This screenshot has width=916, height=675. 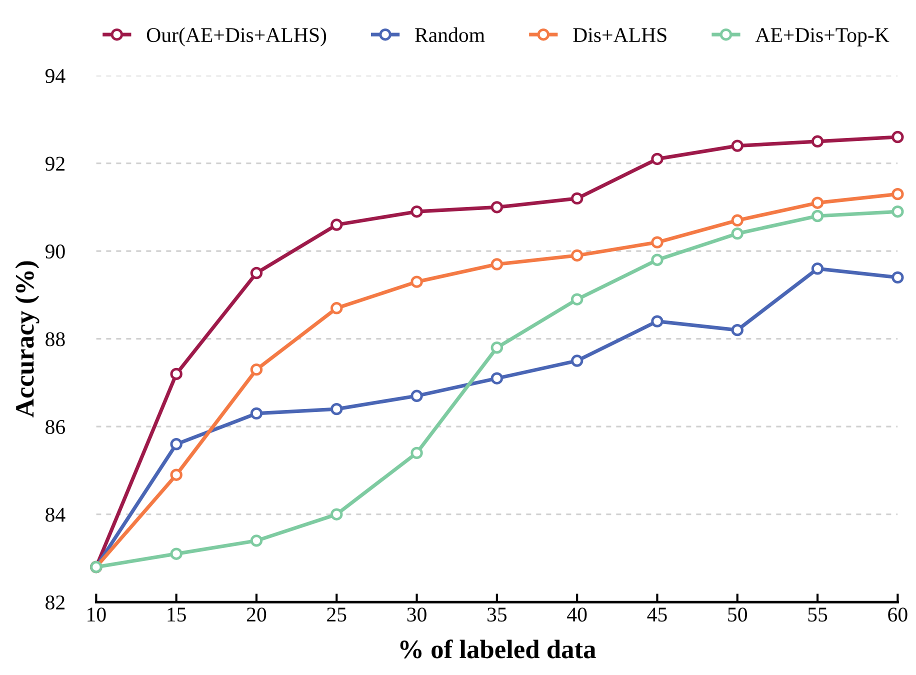 I want to click on x-tick-label: 40, so click(x=577, y=615).